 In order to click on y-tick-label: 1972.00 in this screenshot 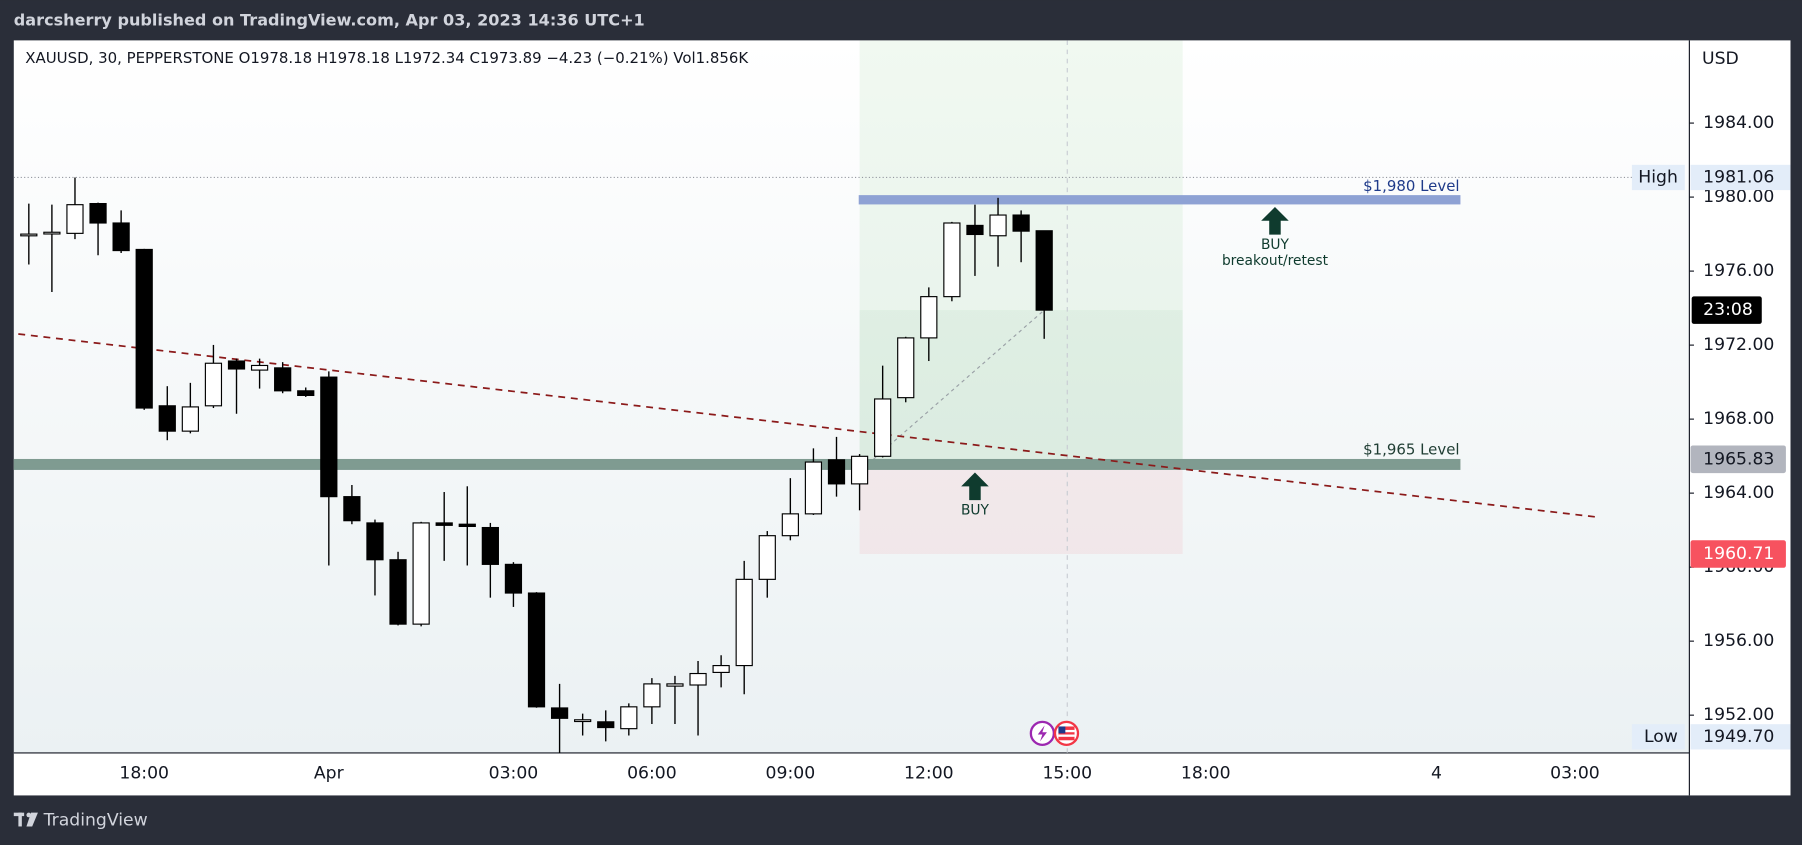, I will do `click(1738, 345)`.